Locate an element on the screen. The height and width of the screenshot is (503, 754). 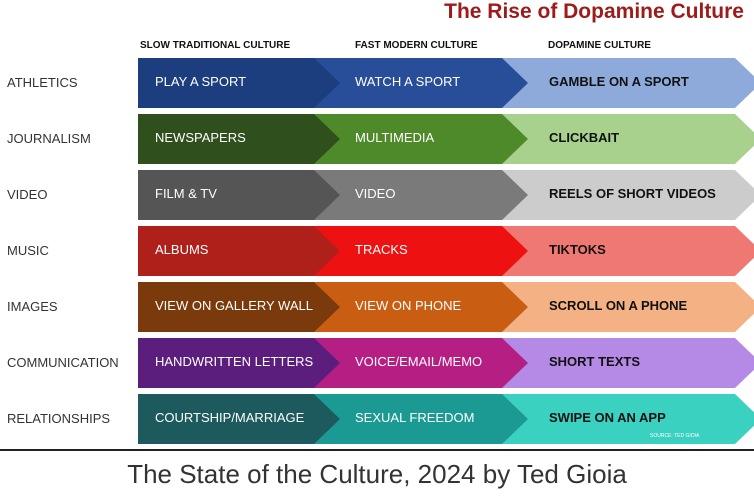
cell-communication-dopamine: SHORT TEXTS is located at coordinates (595, 361).